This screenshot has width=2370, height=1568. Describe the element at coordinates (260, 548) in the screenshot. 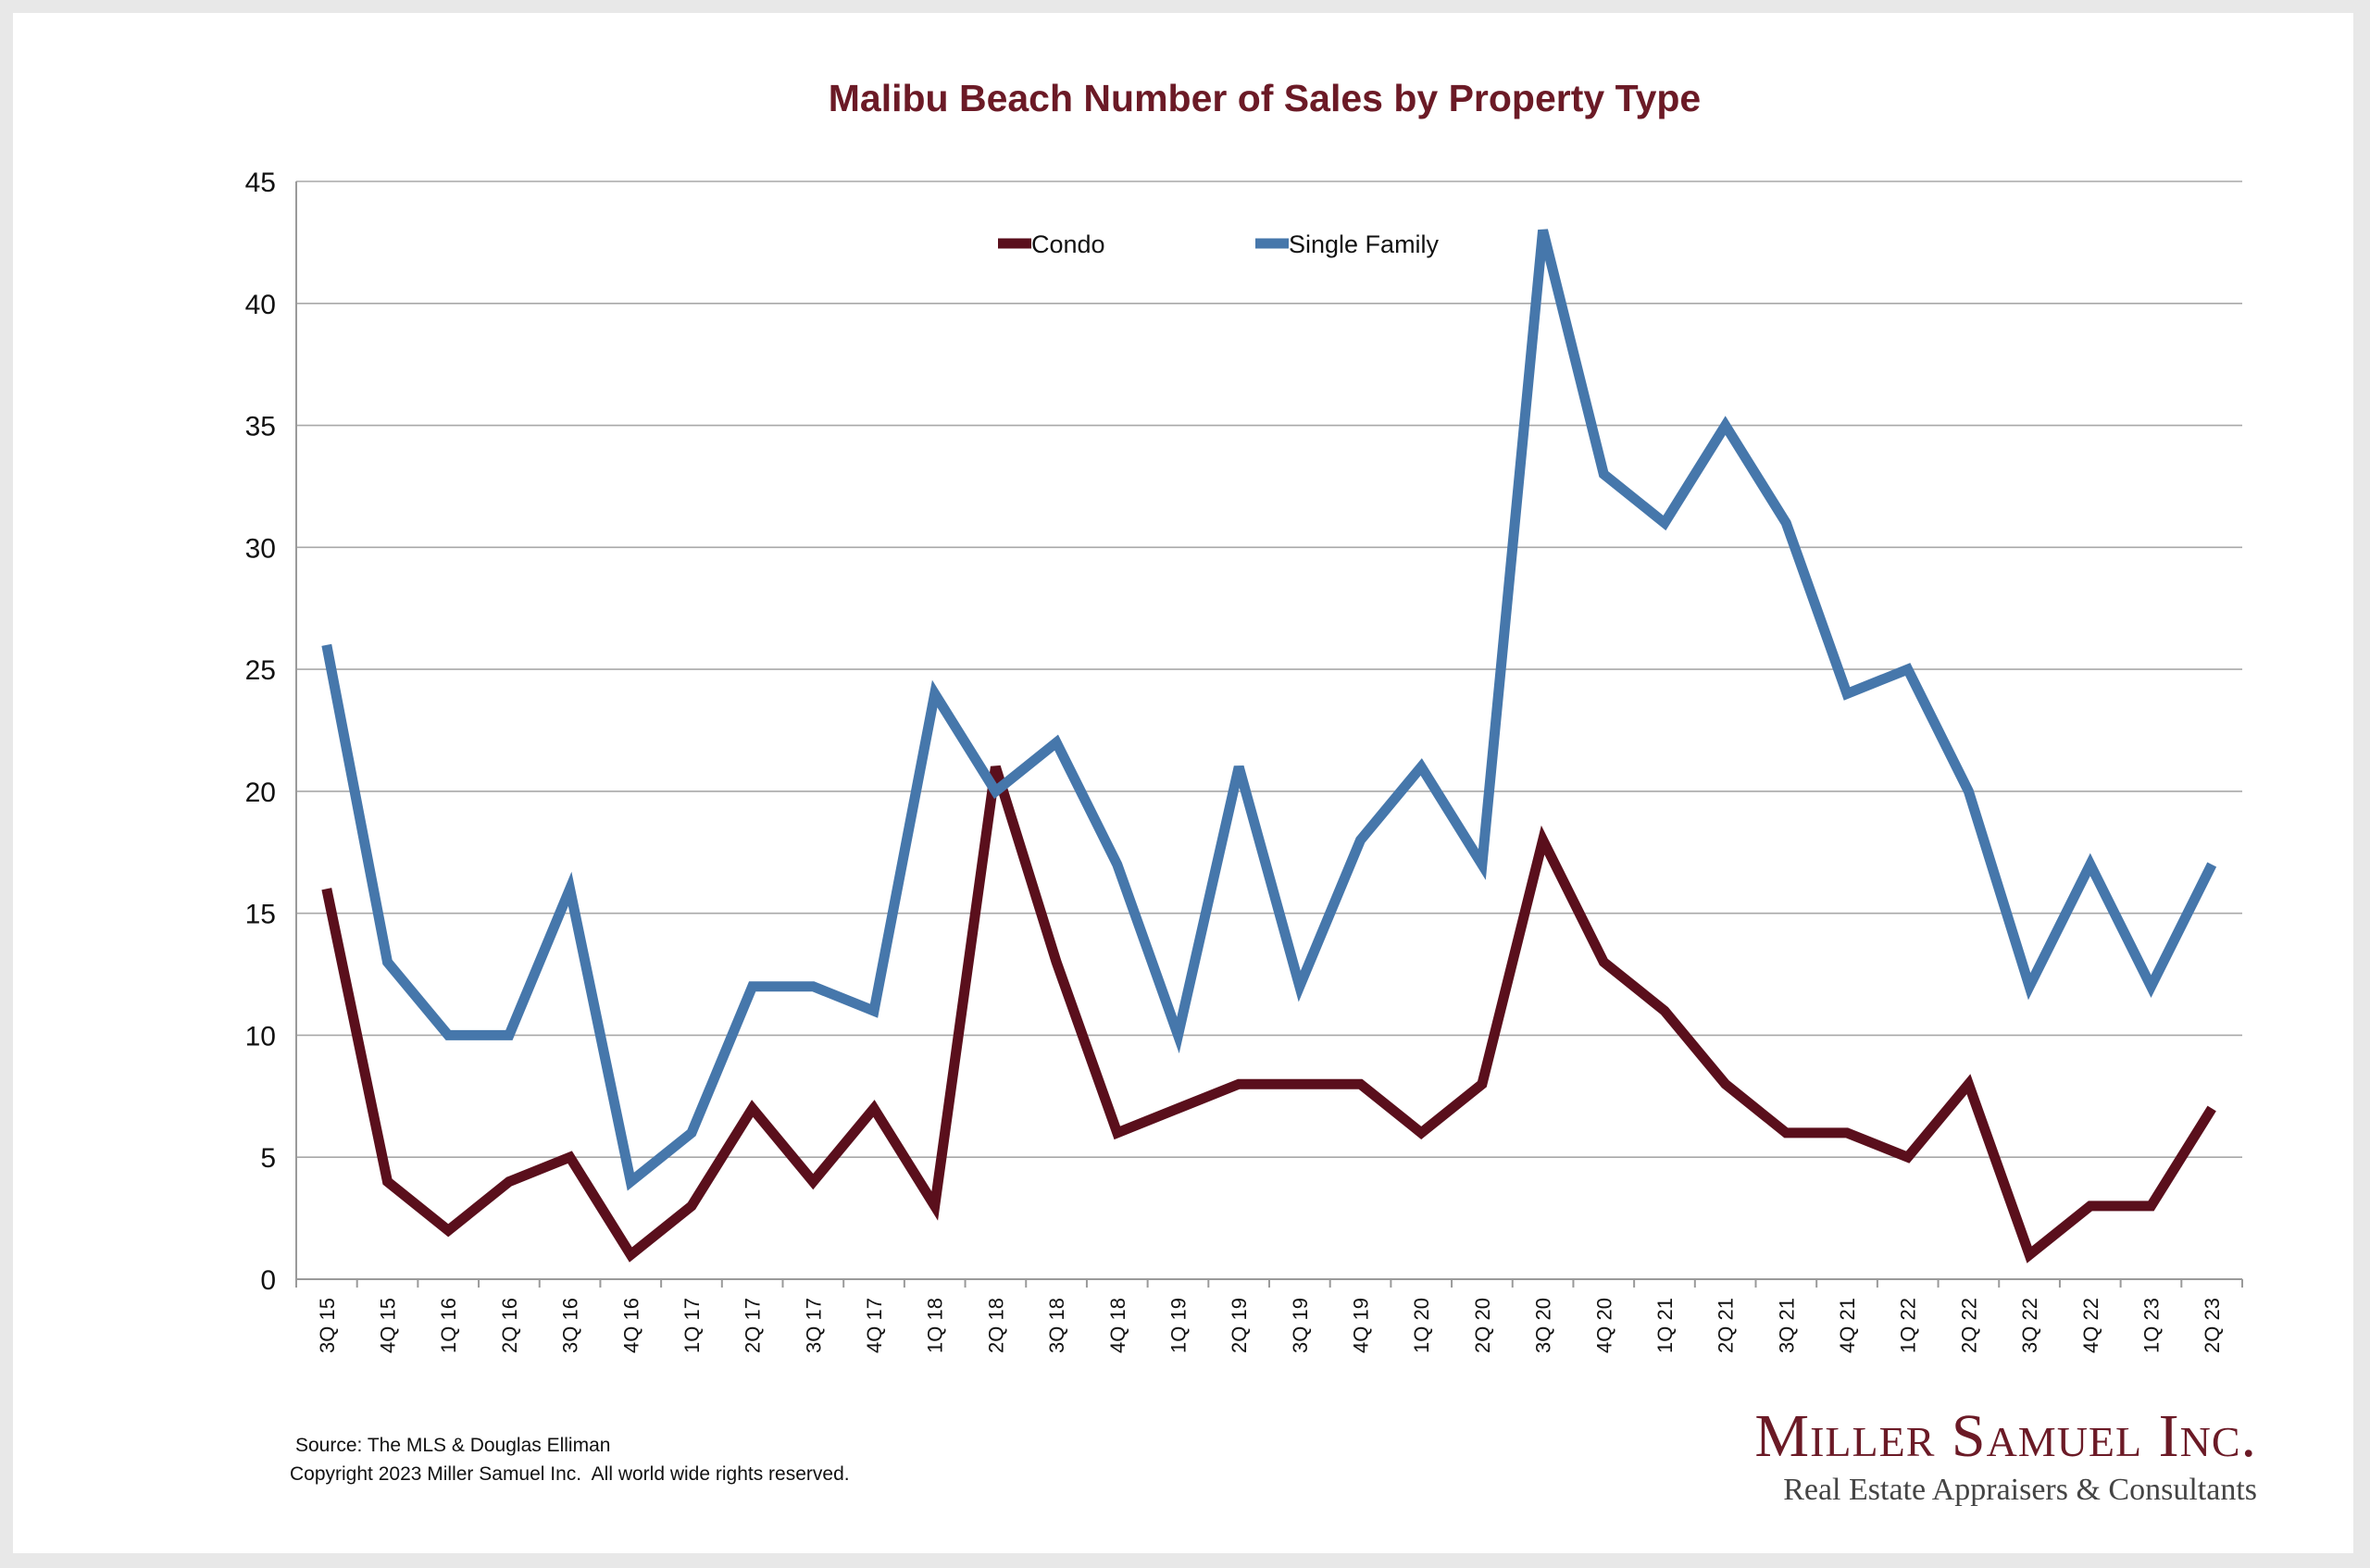

I see `y-tick-label: 30` at that location.